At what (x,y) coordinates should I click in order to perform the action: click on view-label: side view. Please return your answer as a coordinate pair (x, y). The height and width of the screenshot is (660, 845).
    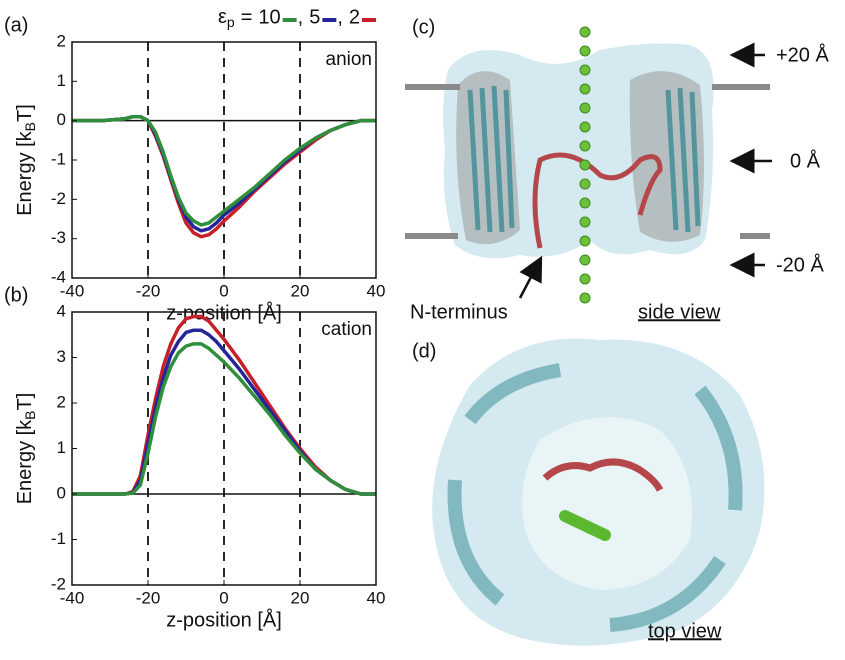
    Looking at the image, I should click on (679, 312).